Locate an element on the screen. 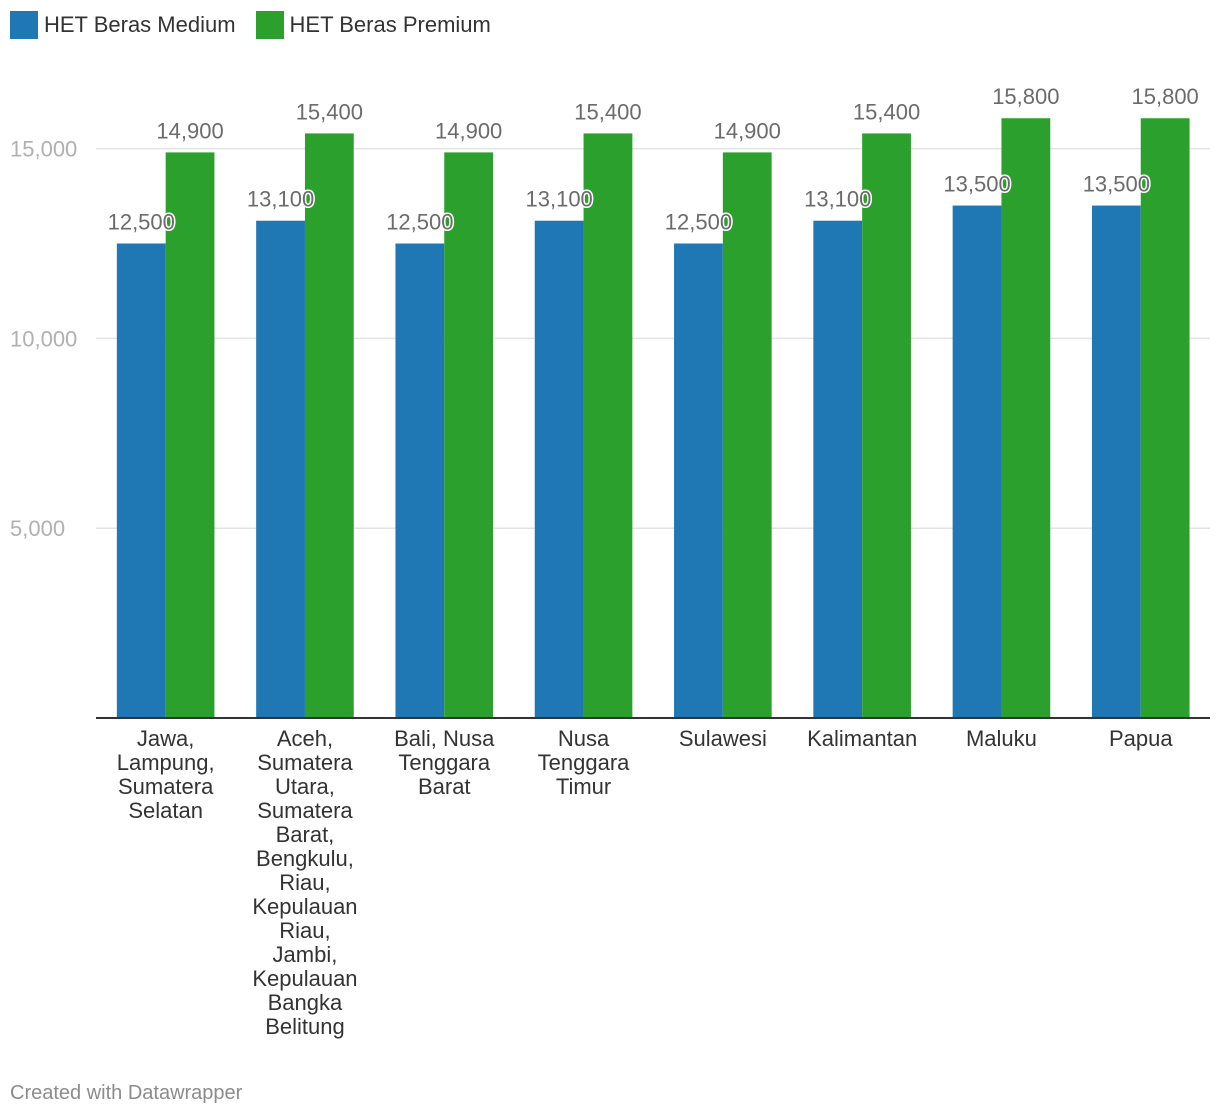 Image resolution: width=1220 pixels, height=1120 pixels. x-tick-label-line: Maluku is located at coordinates (1001, 738).